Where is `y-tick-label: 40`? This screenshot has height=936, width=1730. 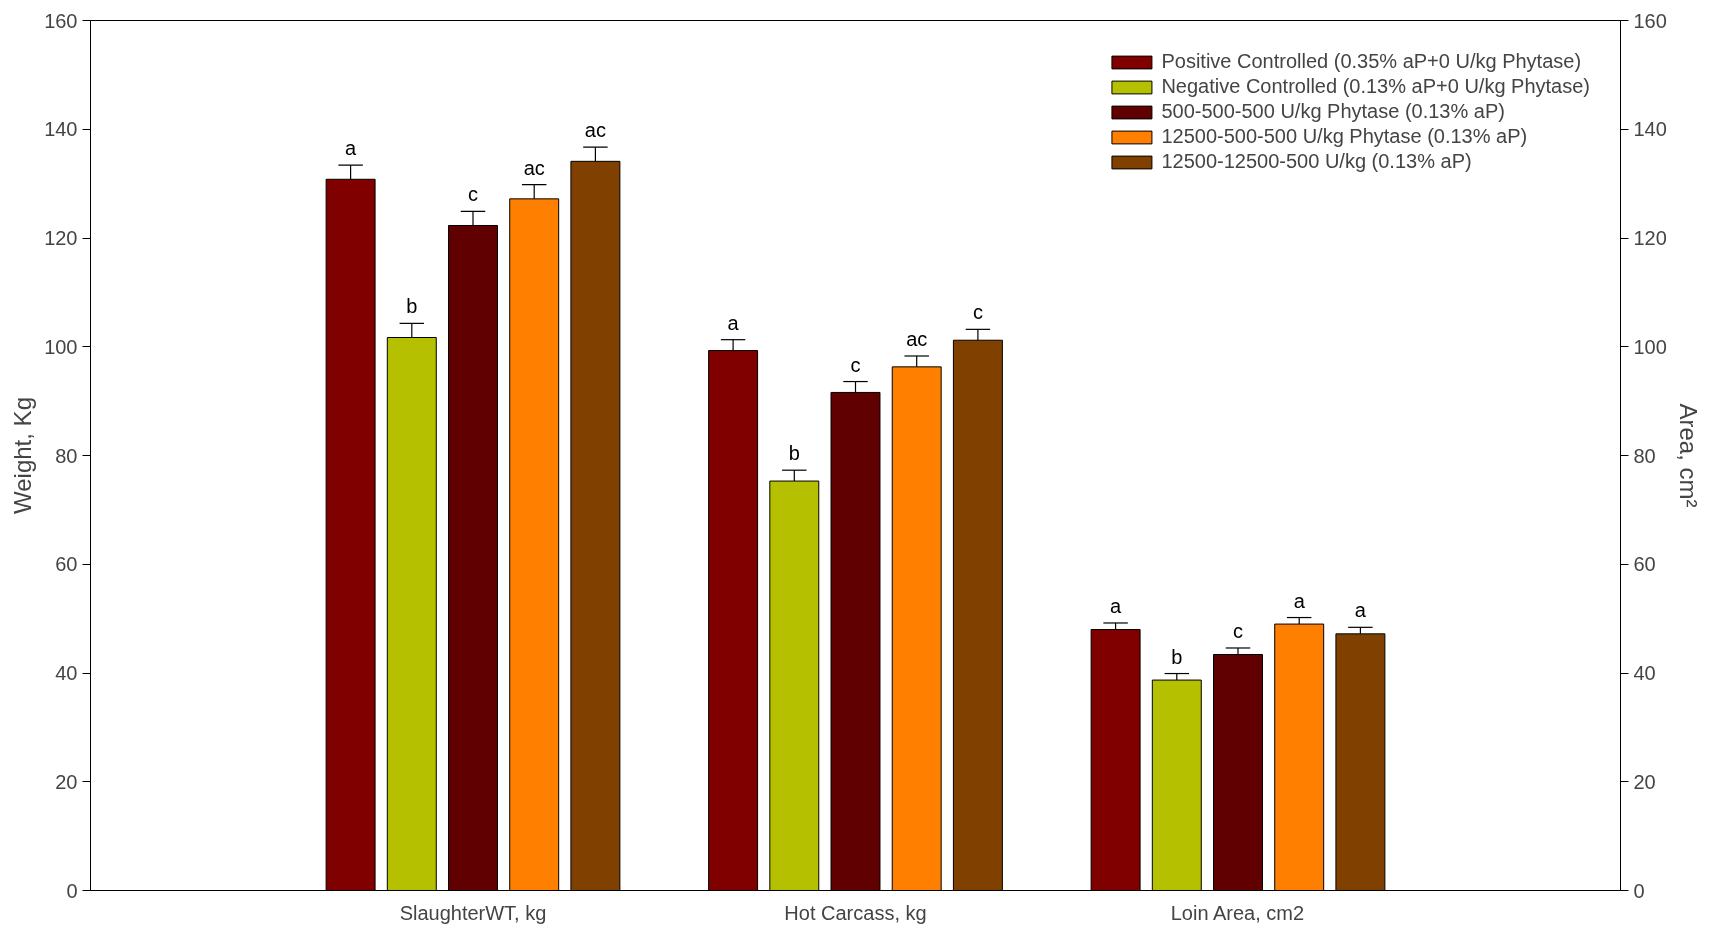
y-tick-label: 40 is located at coordinates (66, 673).